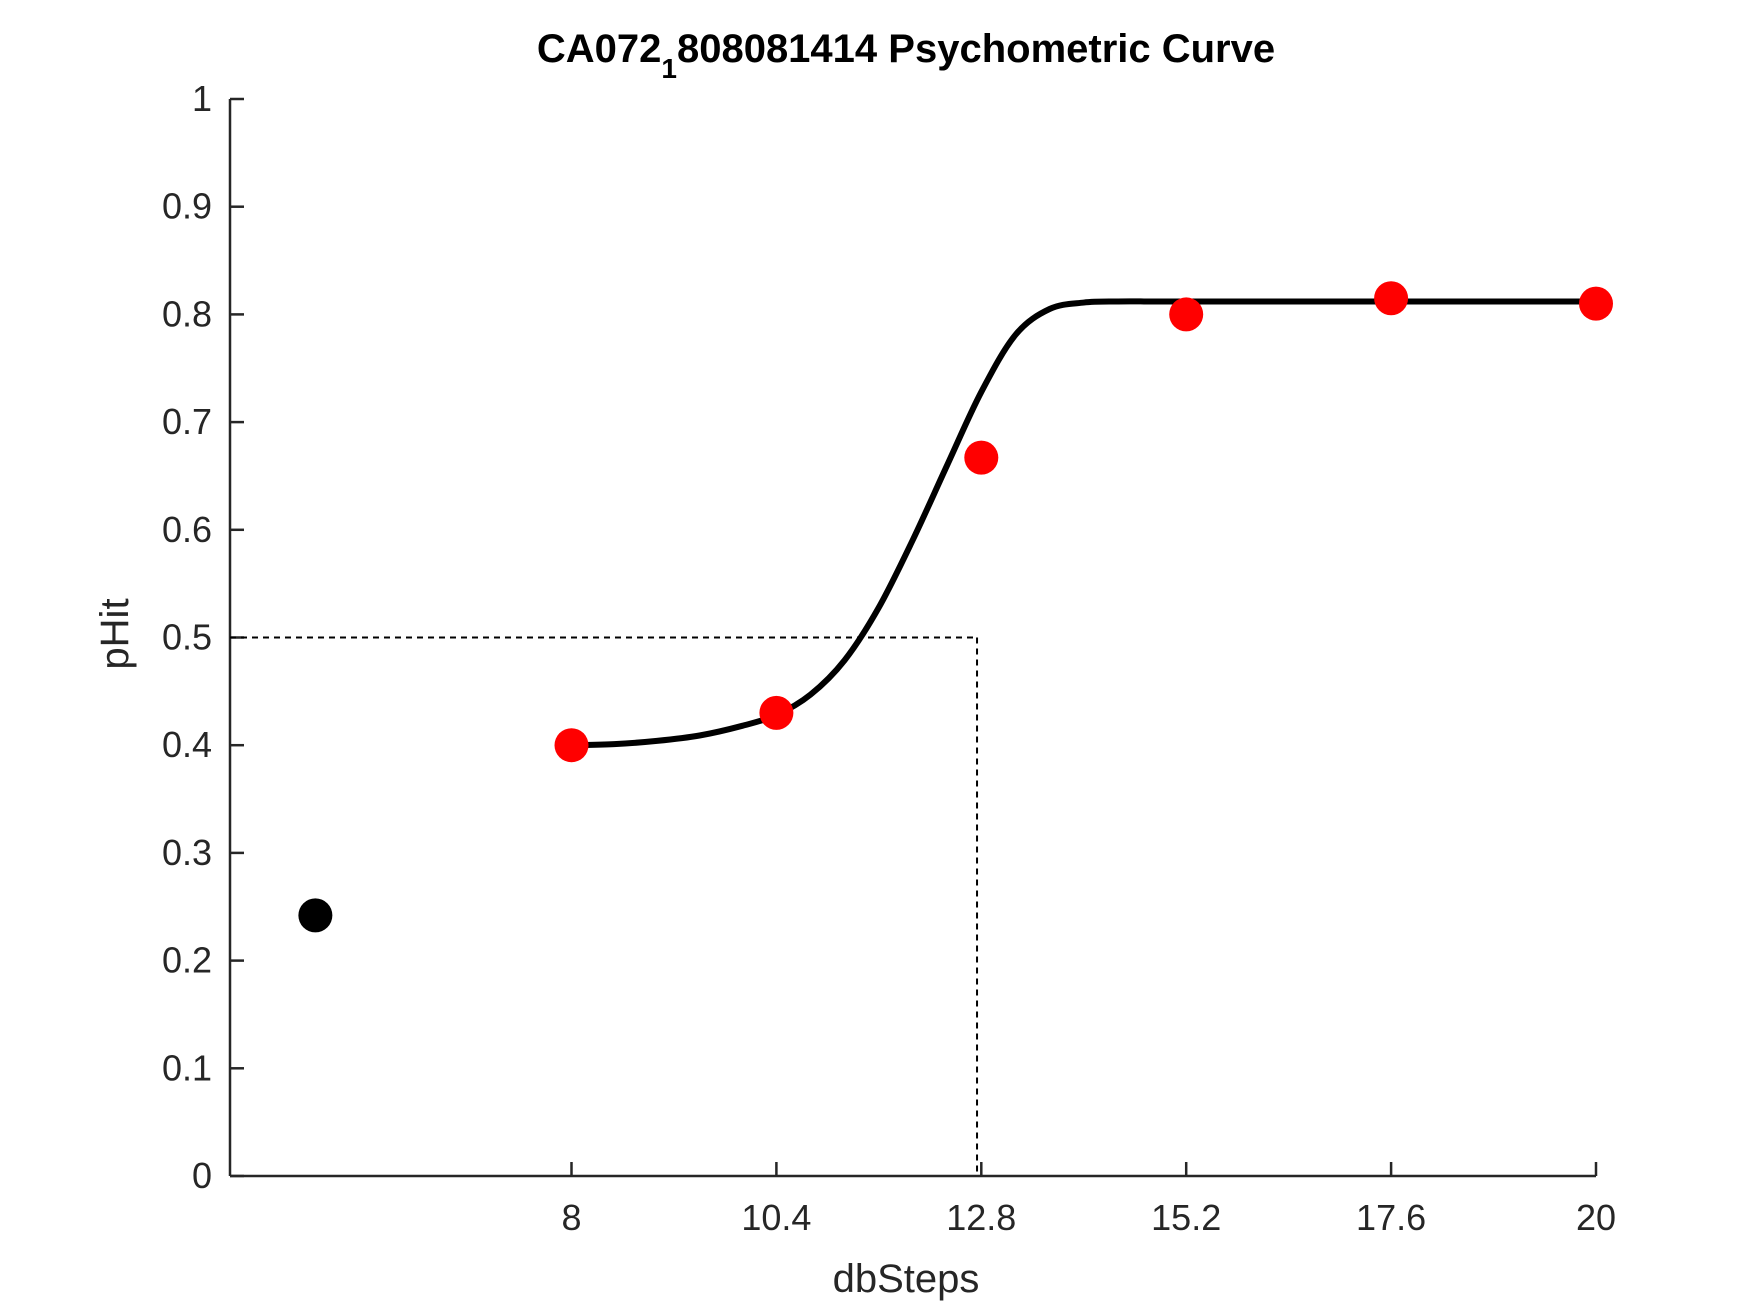  What do you see at coordinates (1596, 1217) in the screenshot?
I see `x-tick-label: 20` at bounding box center [1596, 1217].